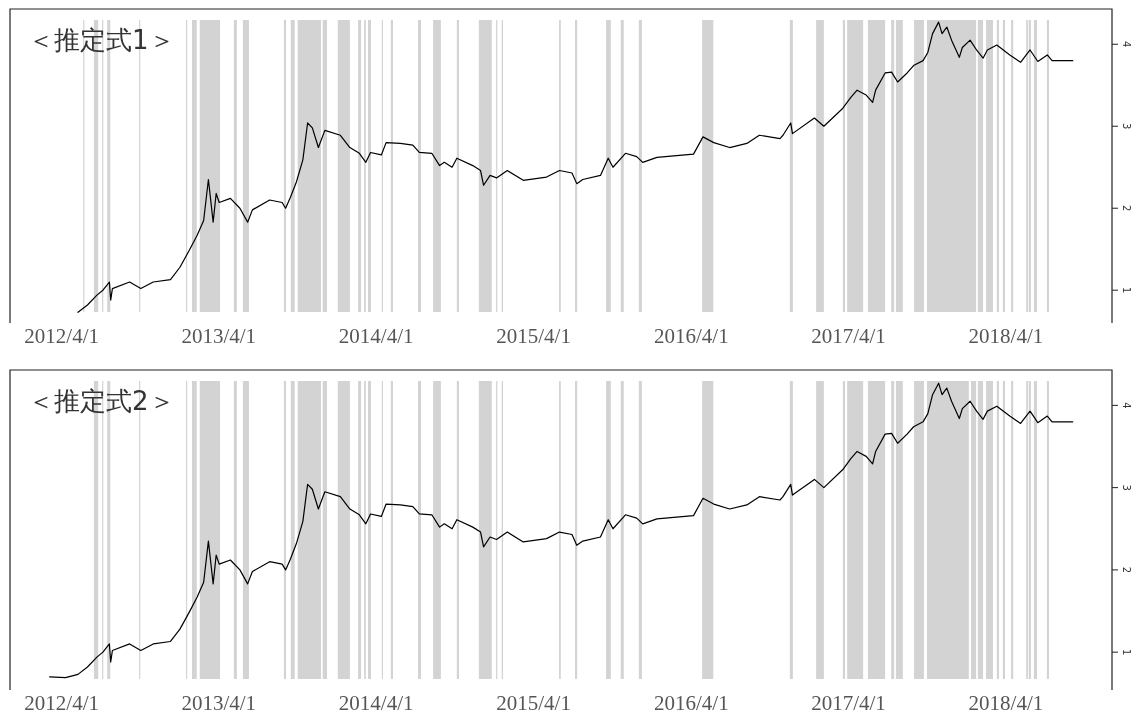  Describe the element at coordinates (101, 401) in the screenshot. I see `text: ＜推定式2＞` at that location.